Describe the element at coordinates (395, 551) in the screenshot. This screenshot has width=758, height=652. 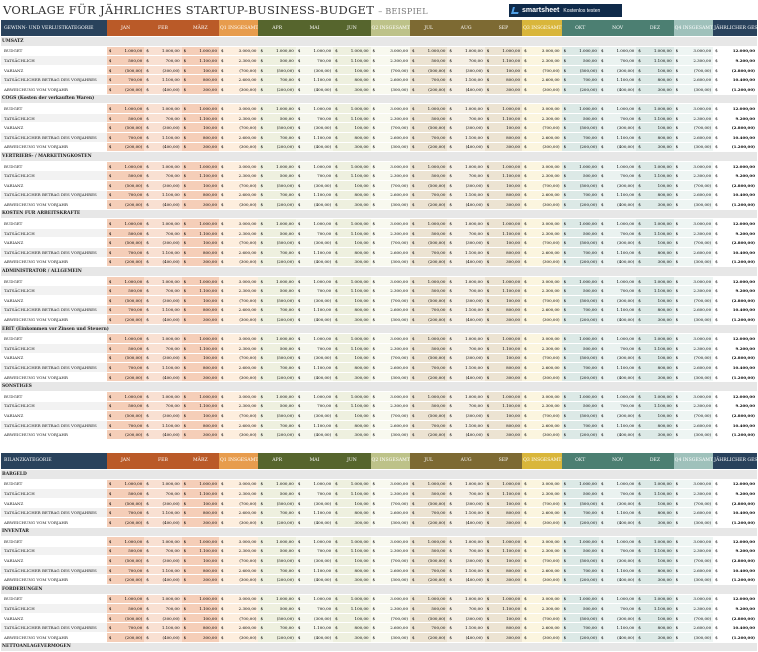
I see `cell-value: 2.300,00` at that location.